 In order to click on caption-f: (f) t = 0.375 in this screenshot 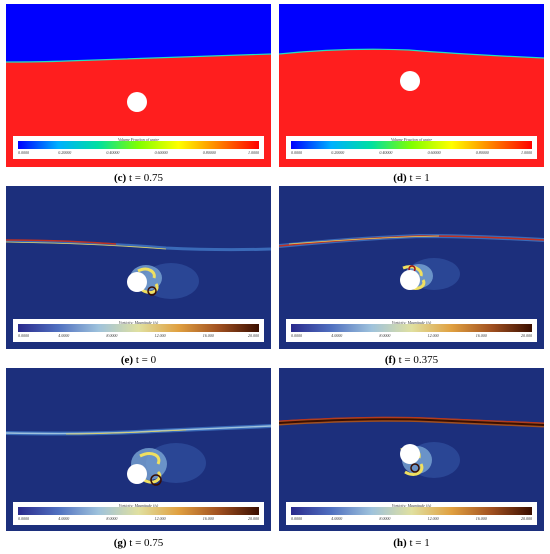, I will do `click(411, 360)`.